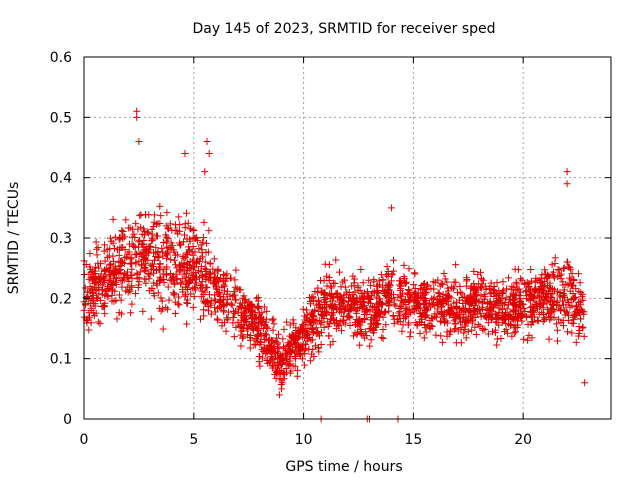 The width and height of the screenshot is (640, 480). I want to click on y-tick-label: 0, so click(67, 420).